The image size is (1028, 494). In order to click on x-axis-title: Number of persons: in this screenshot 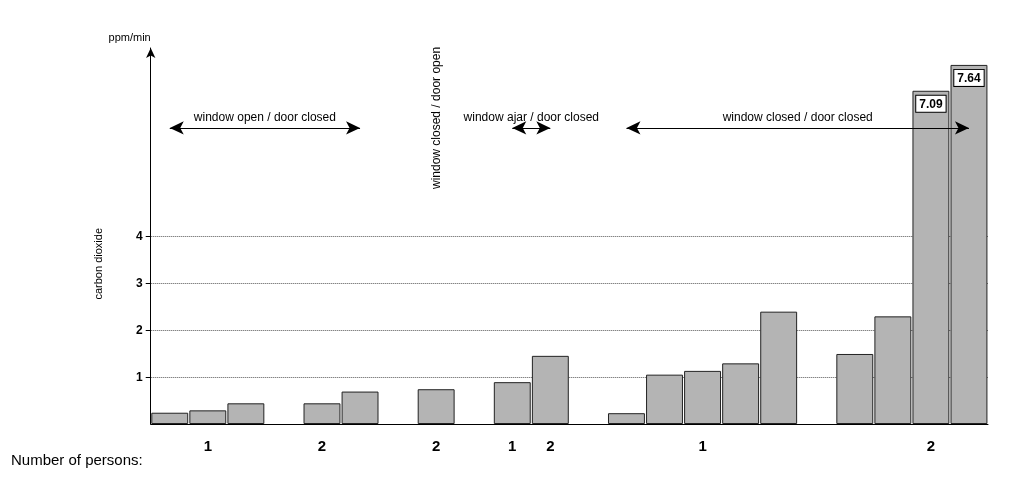, I will do `click(76, 459)`.